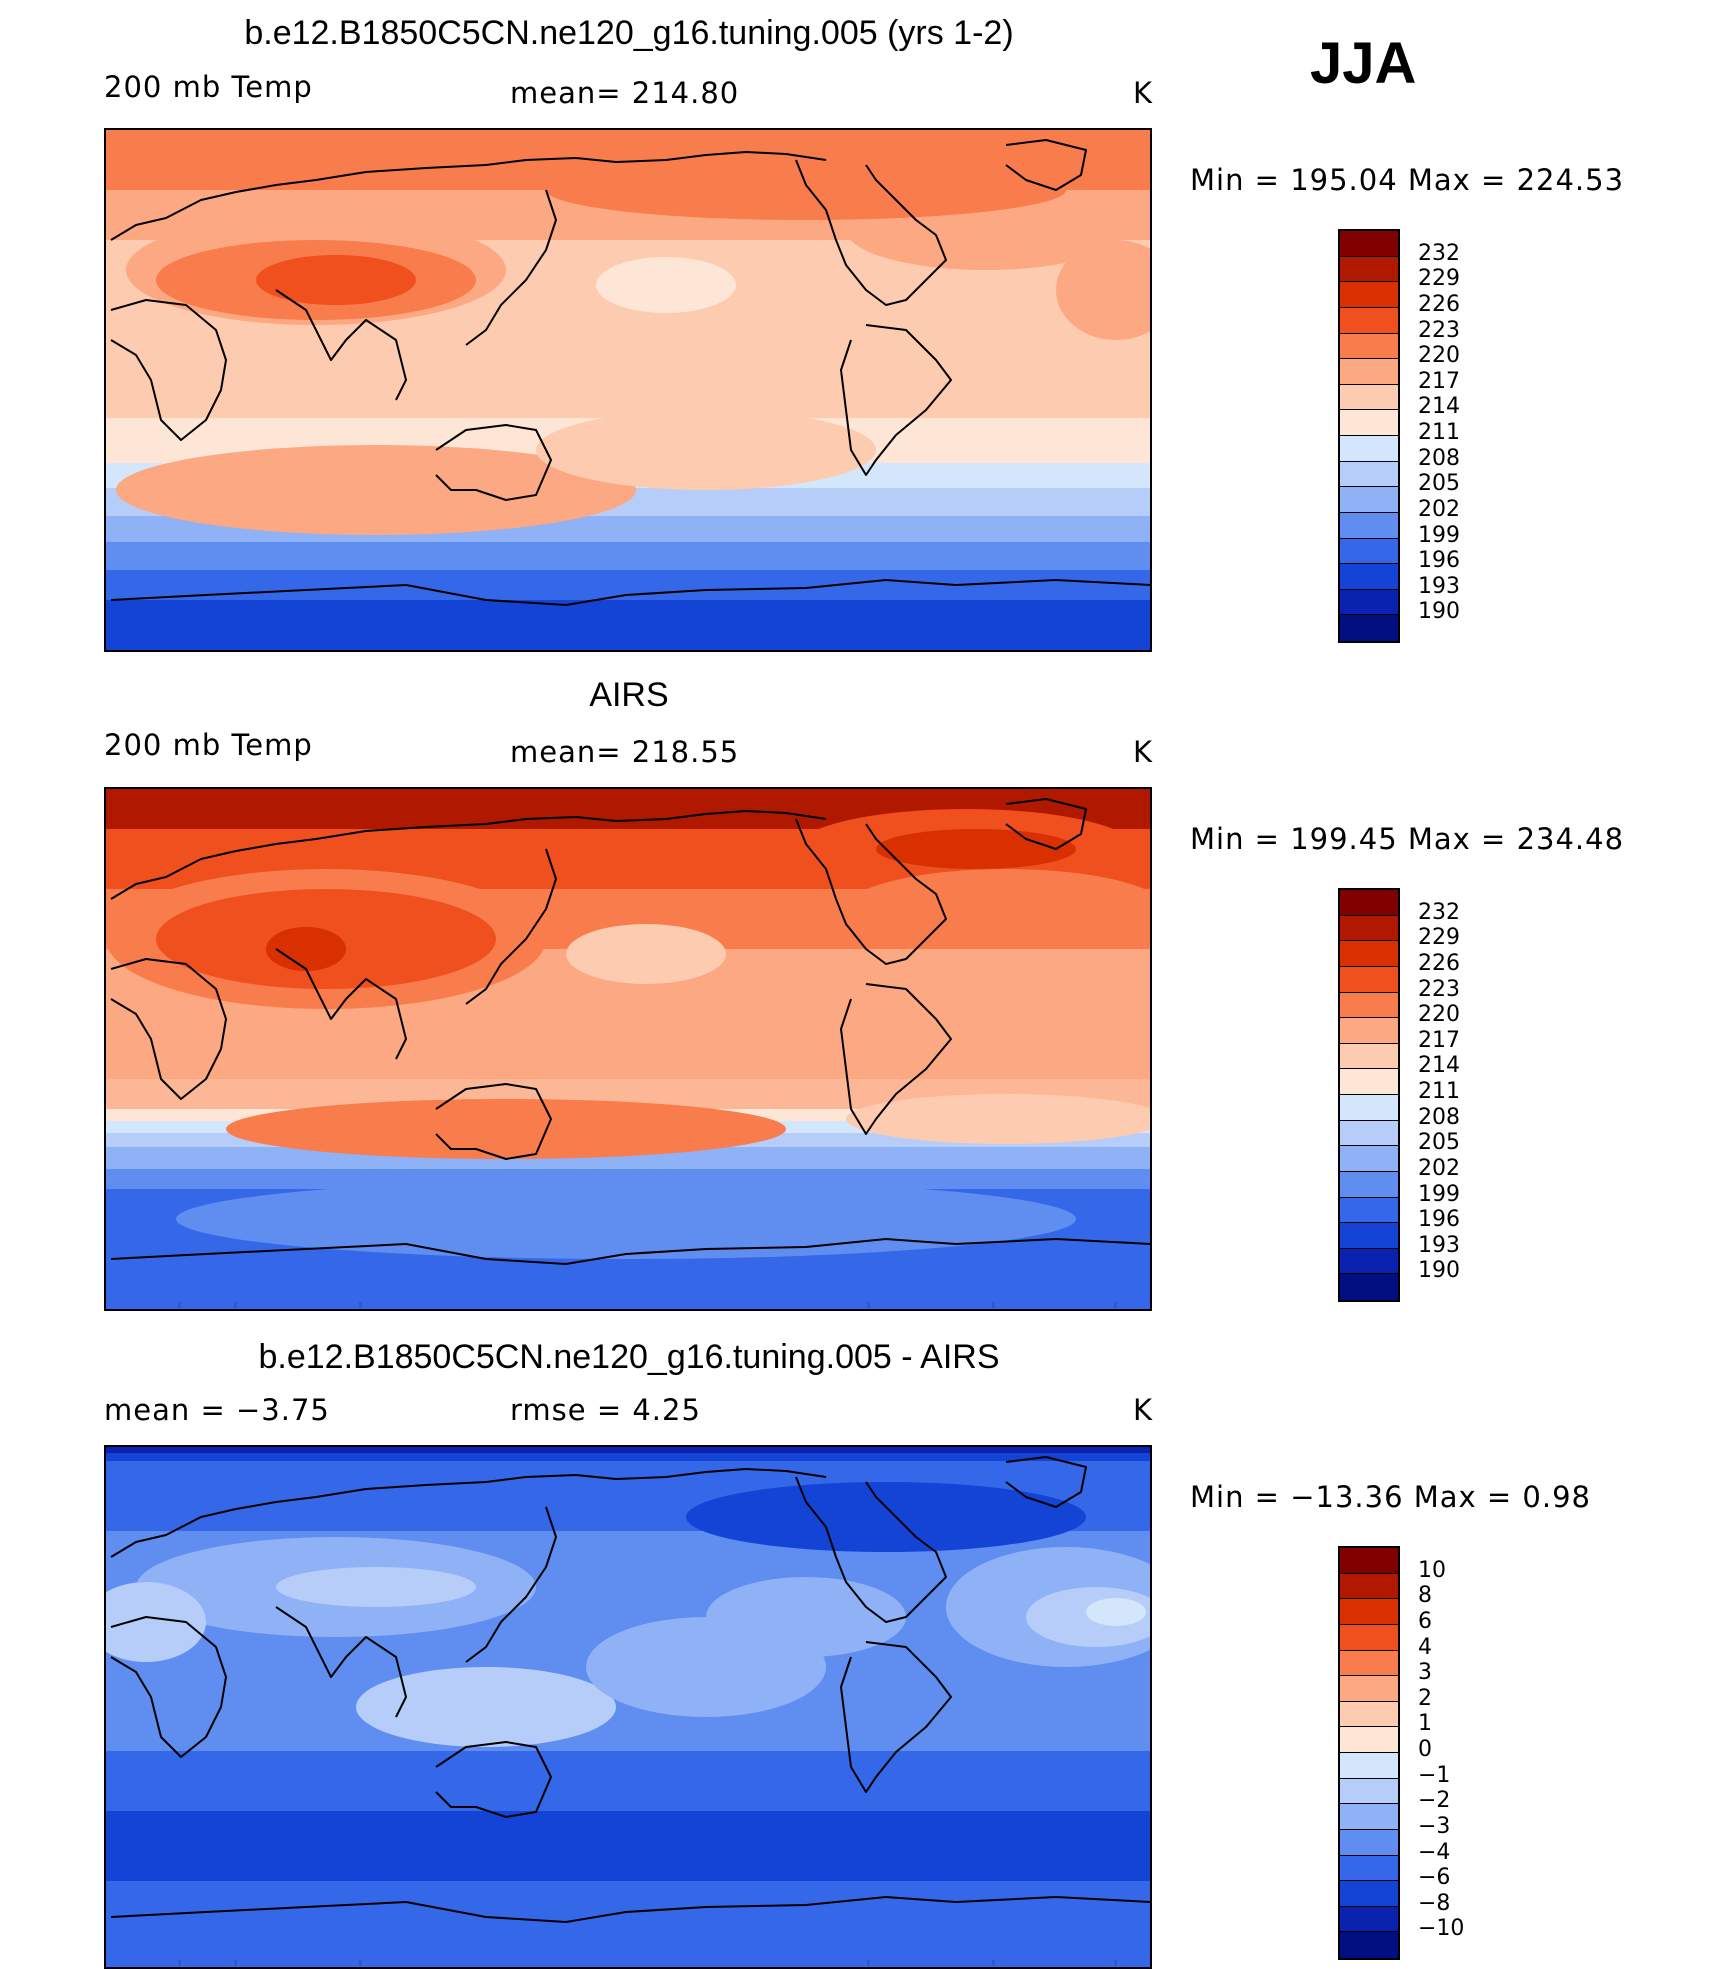 The width and height of the screenshot is (1710, 1969). I want to click on colorbar-label: 202, so click(1439, 1168).